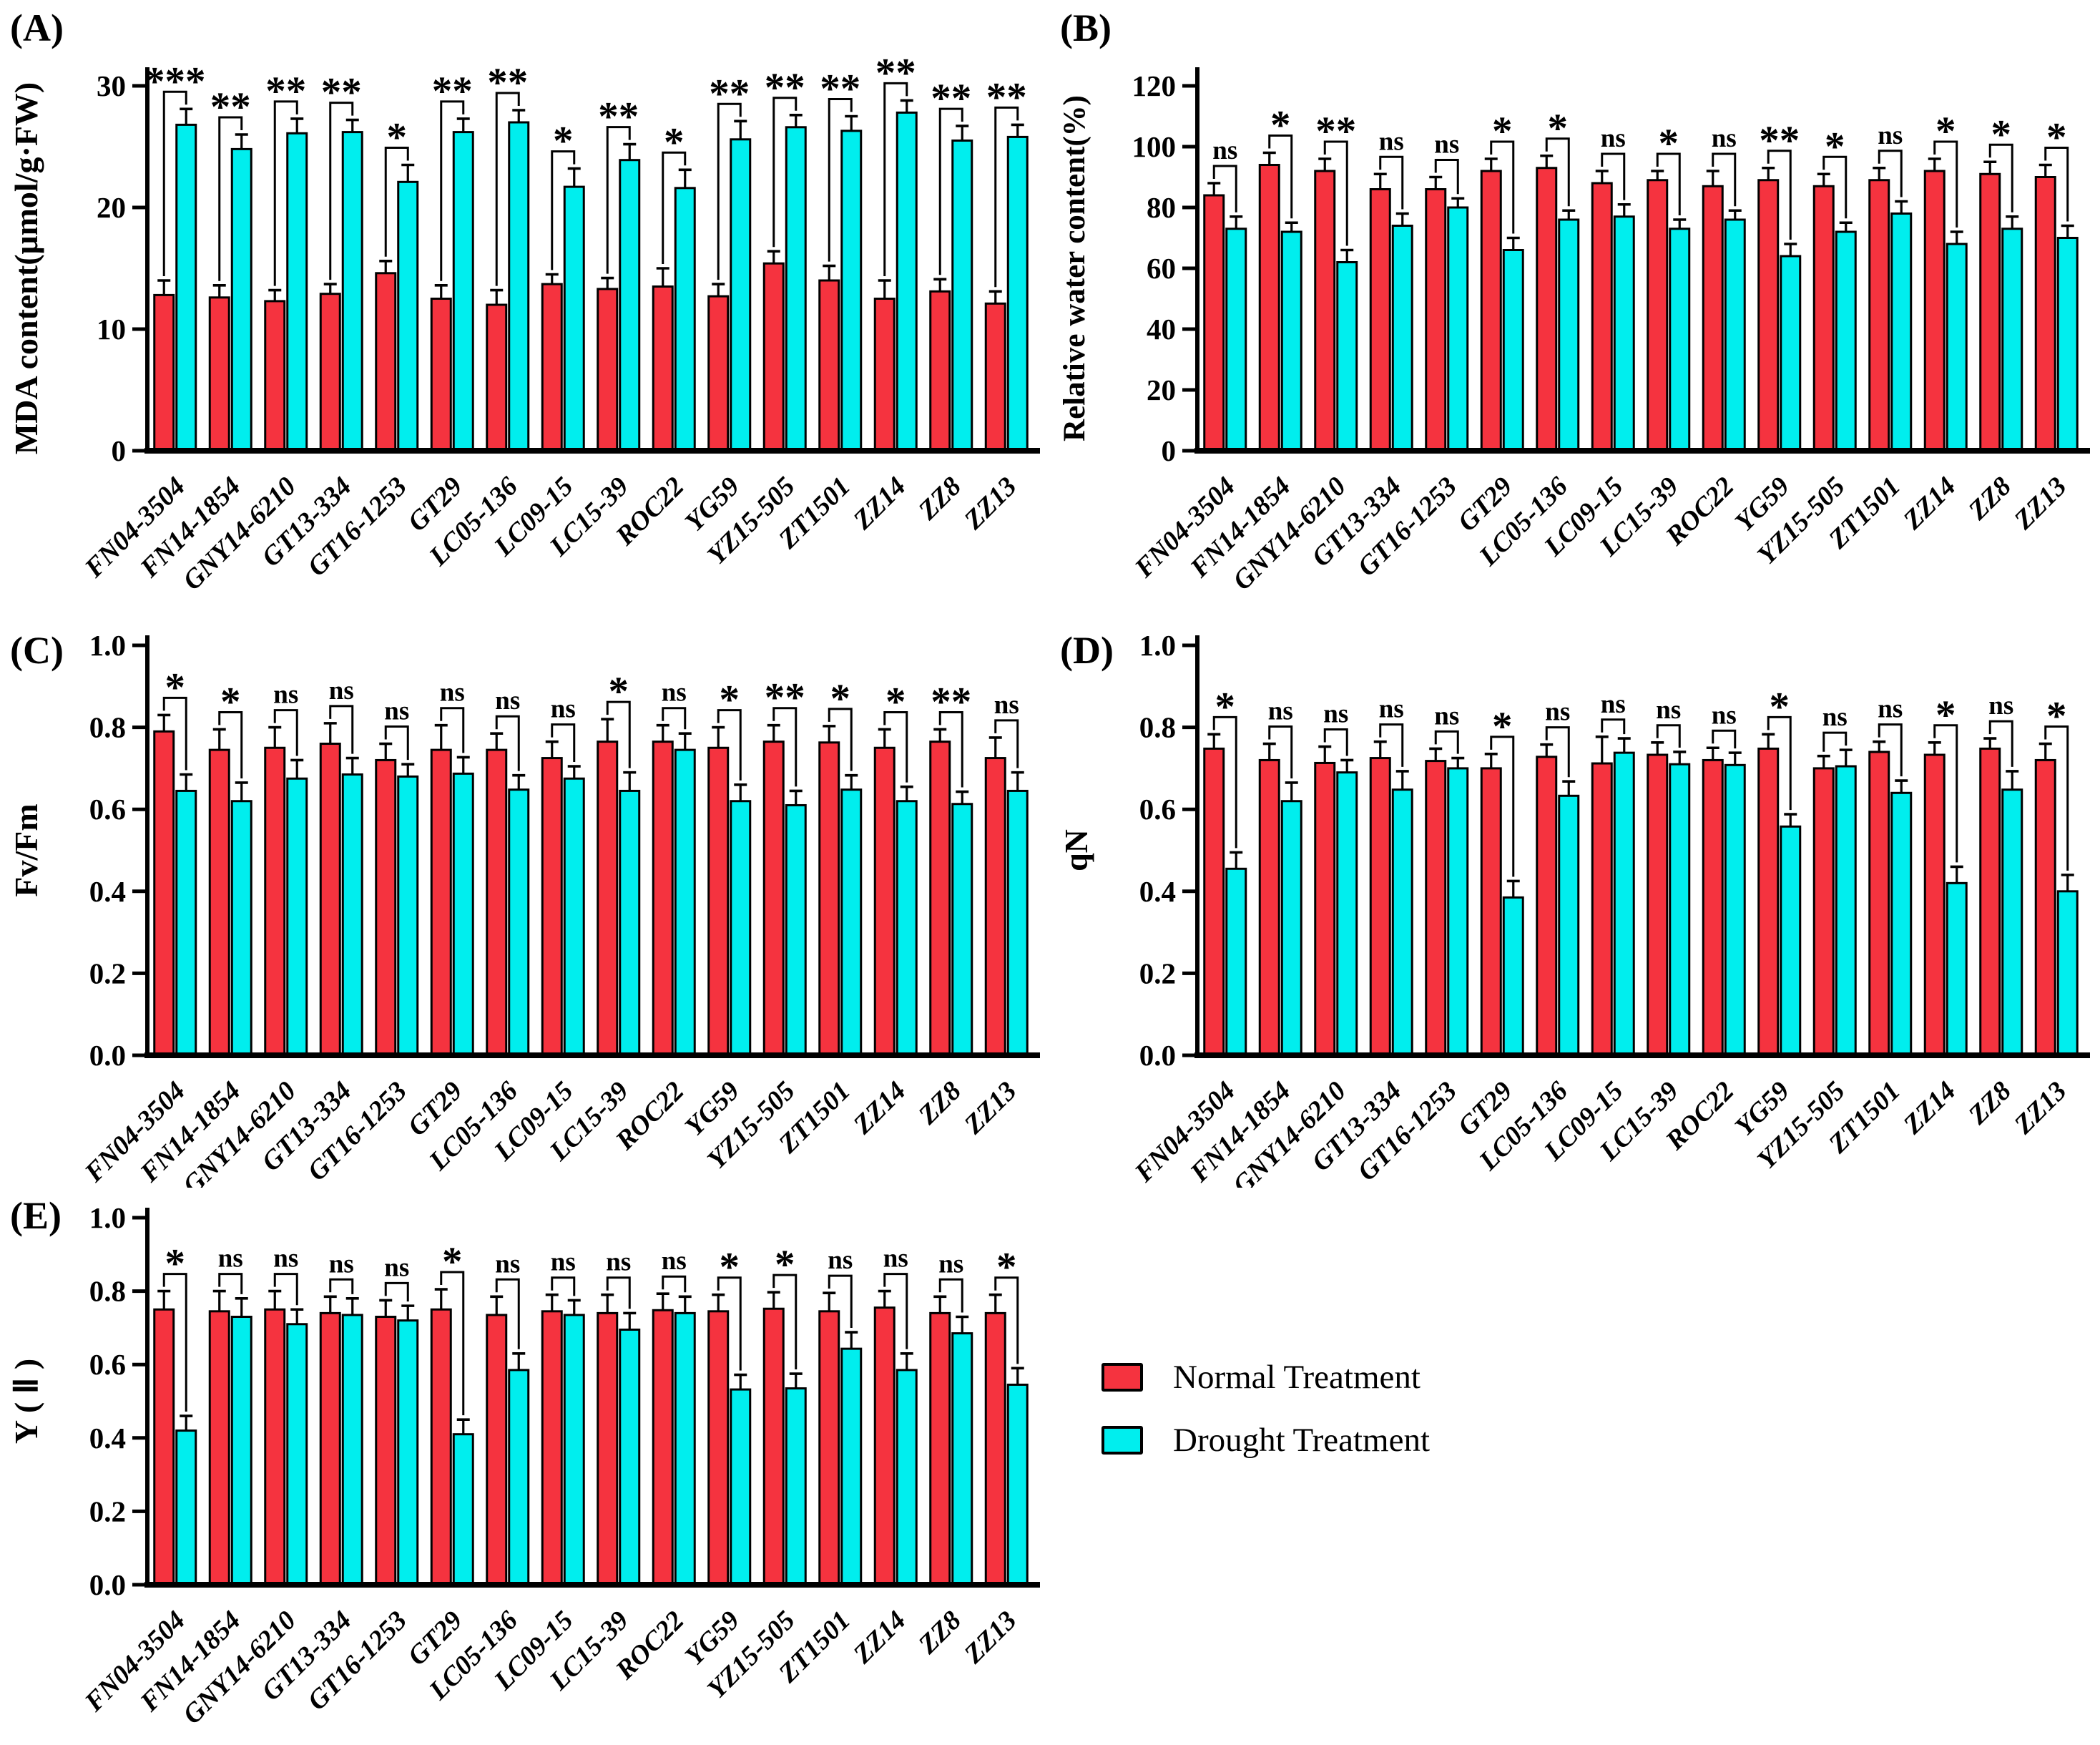 The width and height of the screenshot is (2100, 1745). What do you see at coordinates (1930, 1108) in the screenshot?
I see `category-label: ZZ14` at bounding box center [1930, 1108].